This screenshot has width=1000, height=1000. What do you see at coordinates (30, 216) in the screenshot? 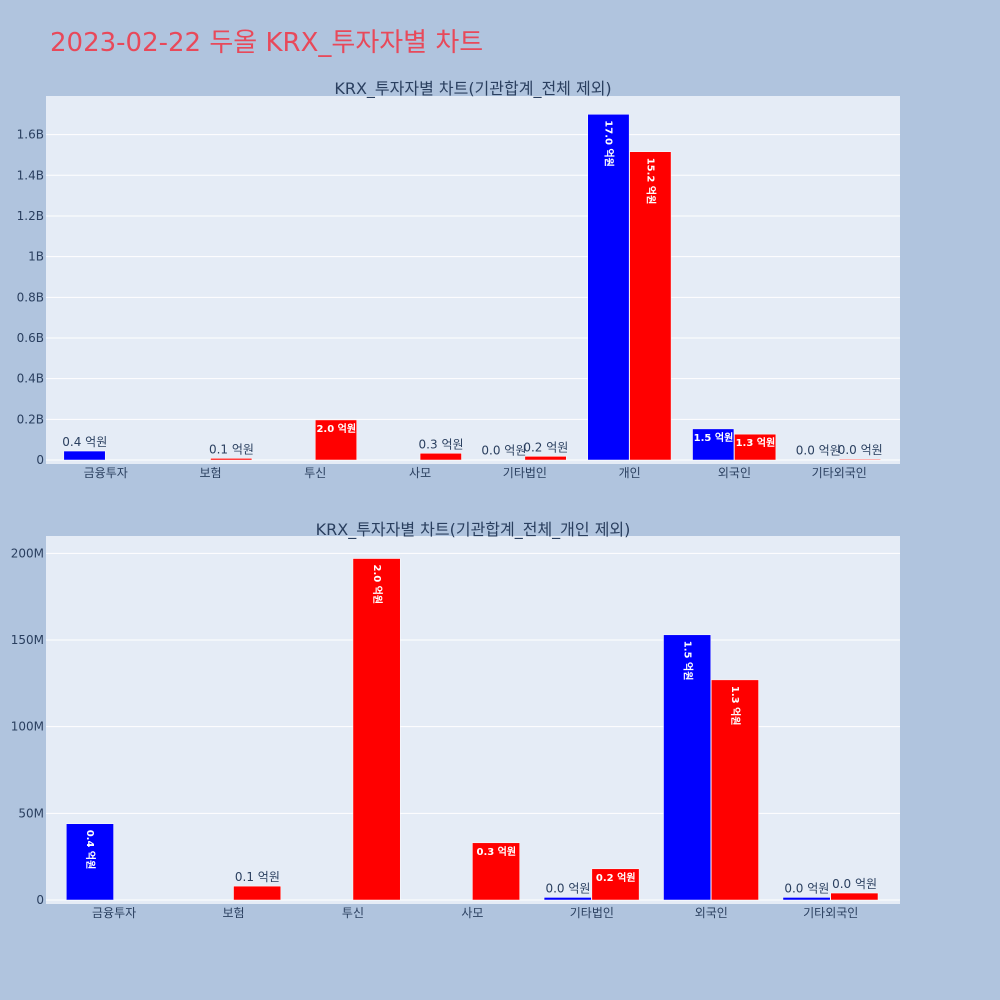
I see `y-tick-label: 1.2B` at bounding box center [30, 216].